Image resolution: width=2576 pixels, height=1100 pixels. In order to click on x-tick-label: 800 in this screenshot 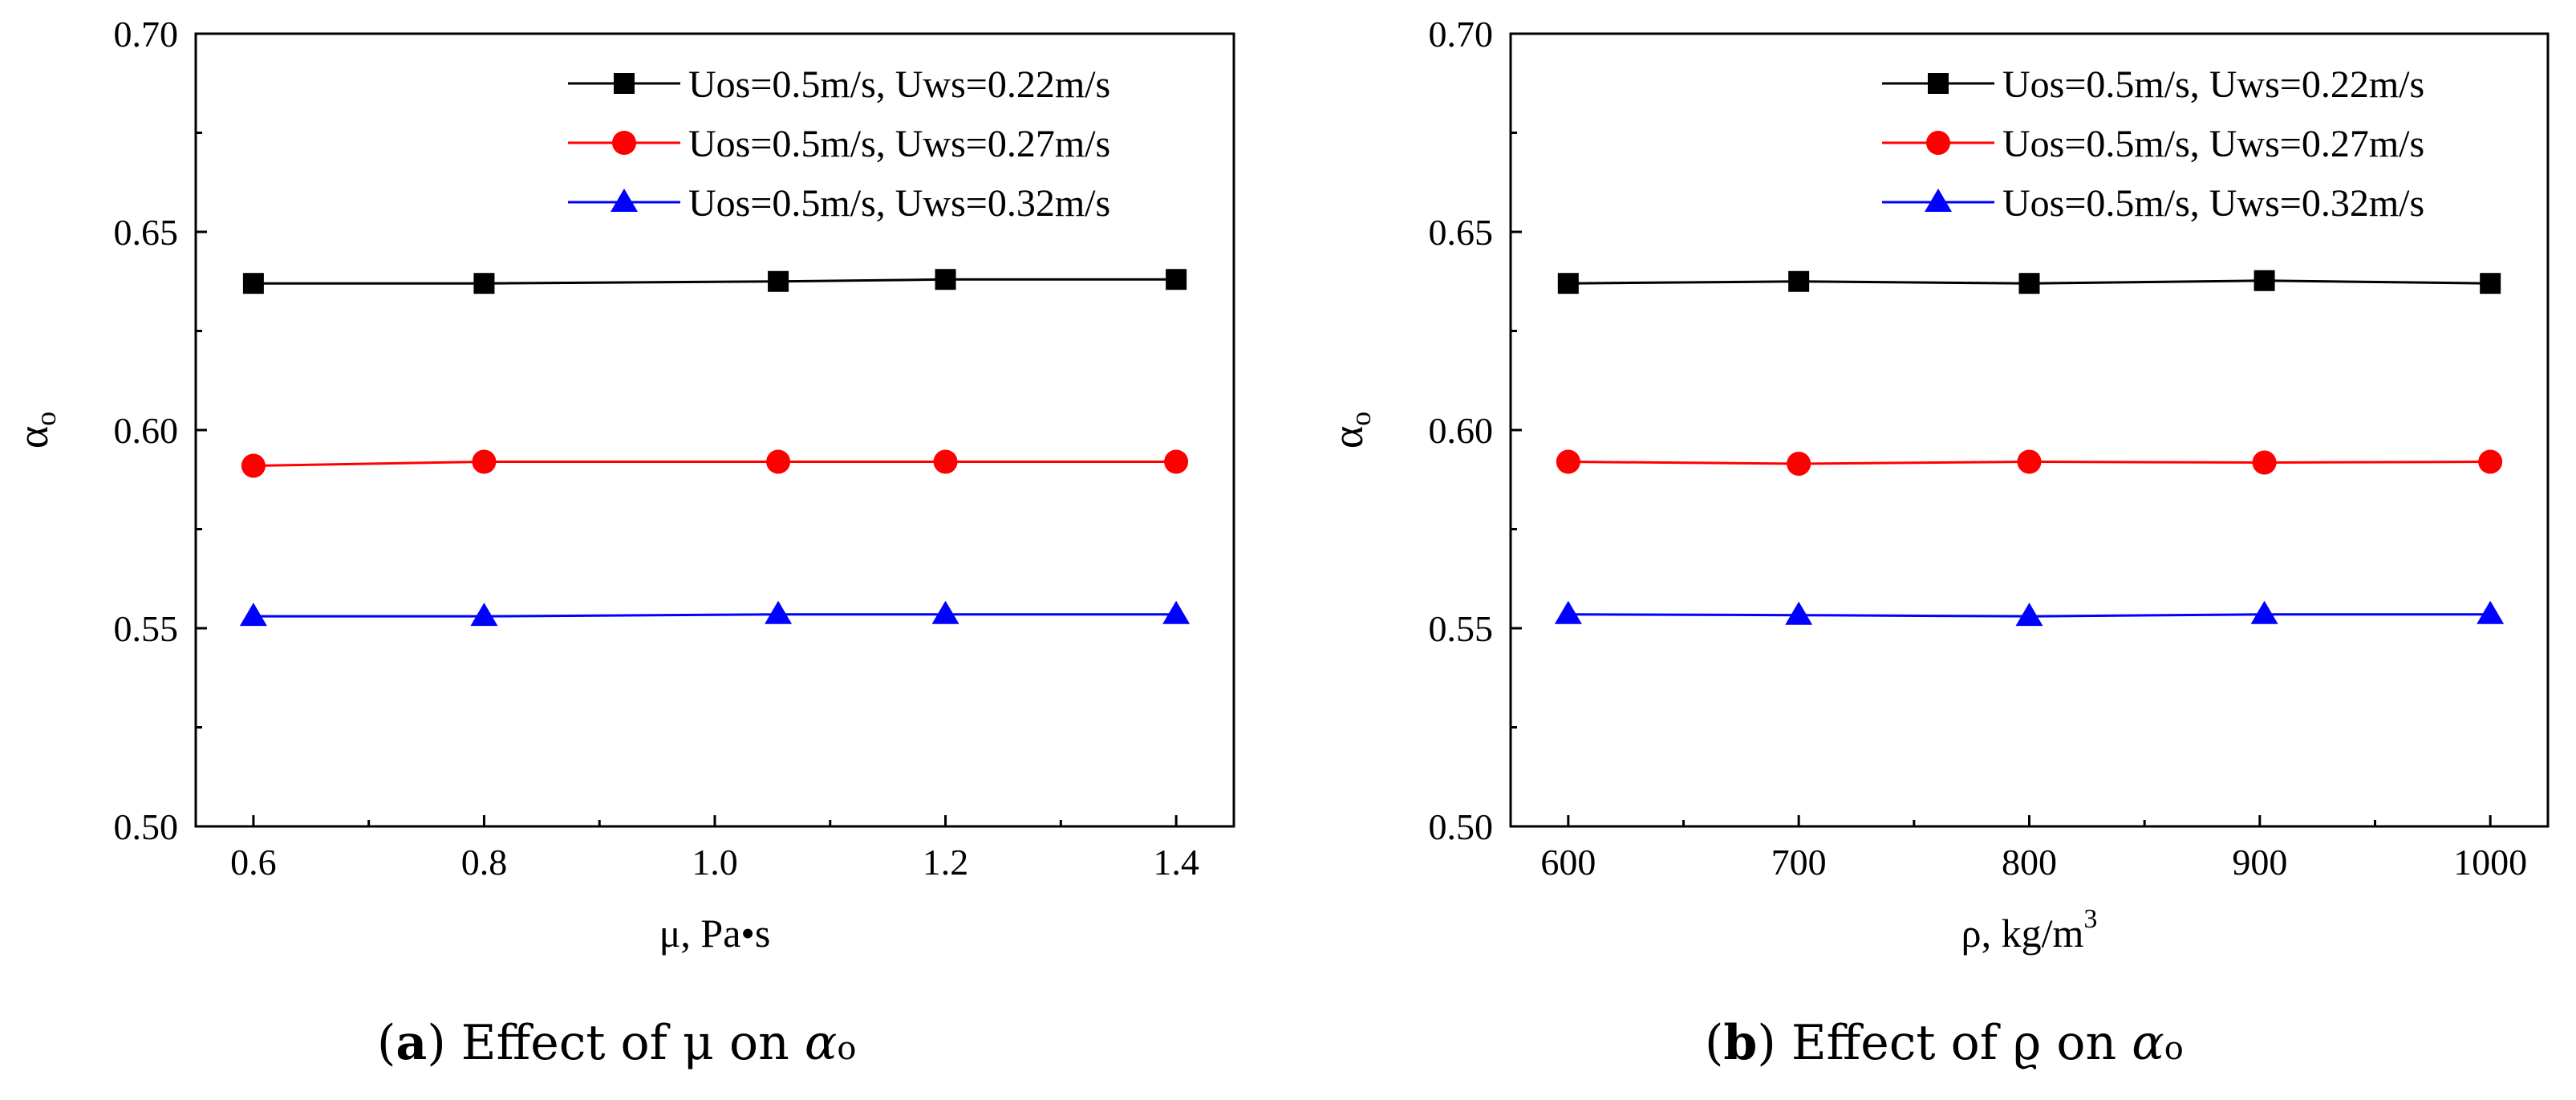, I will do `click(2029, 862)`.